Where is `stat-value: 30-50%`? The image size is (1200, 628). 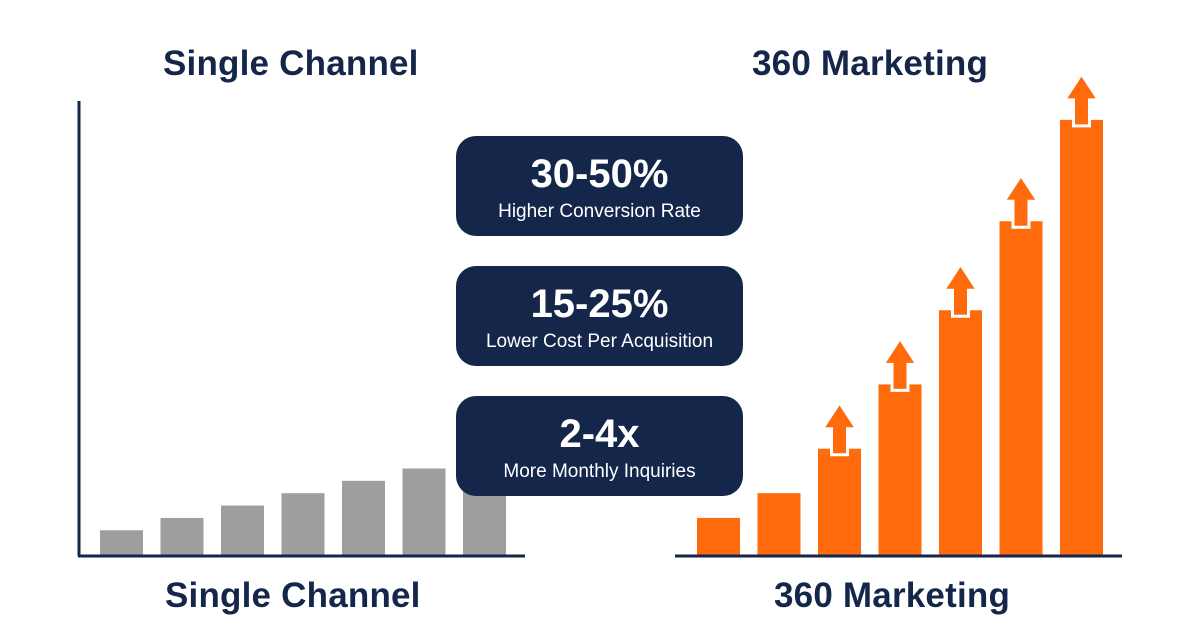
stat-value: 30-50% is located at coordinates (599, 174).